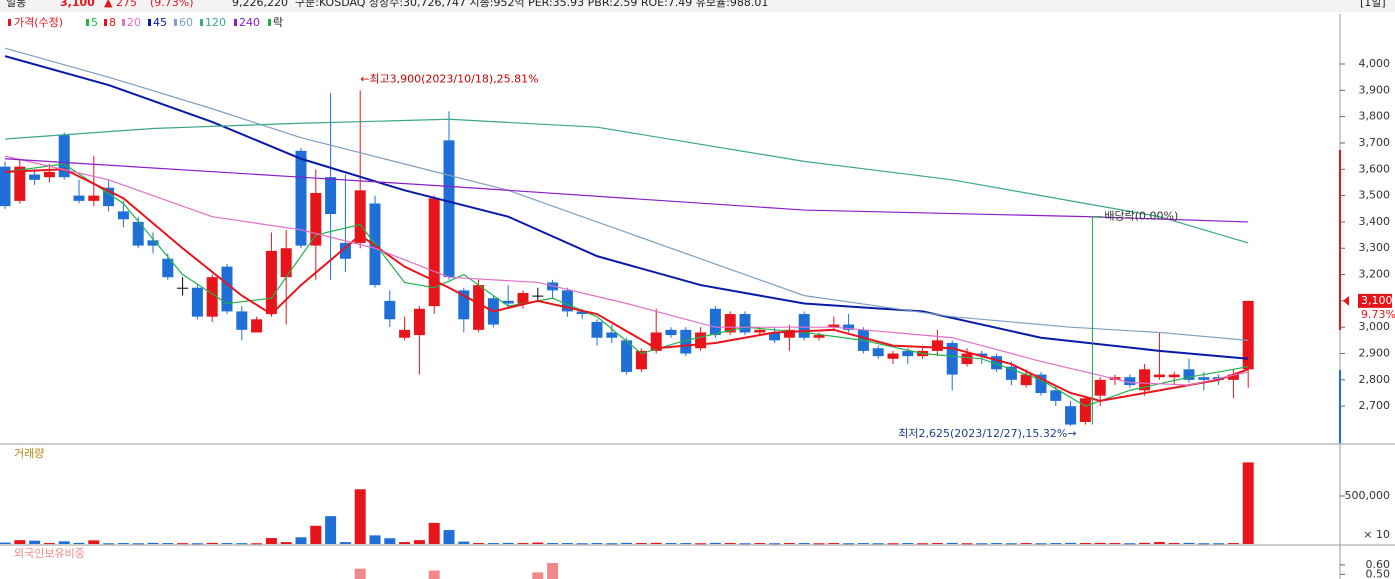 Image resolution: width=1395 pixels, height=579 pixels. What do you see at coordinates (29, 453) in the screenshot?
I see `panel-title: 거래량` at bounding box center [29, 453].